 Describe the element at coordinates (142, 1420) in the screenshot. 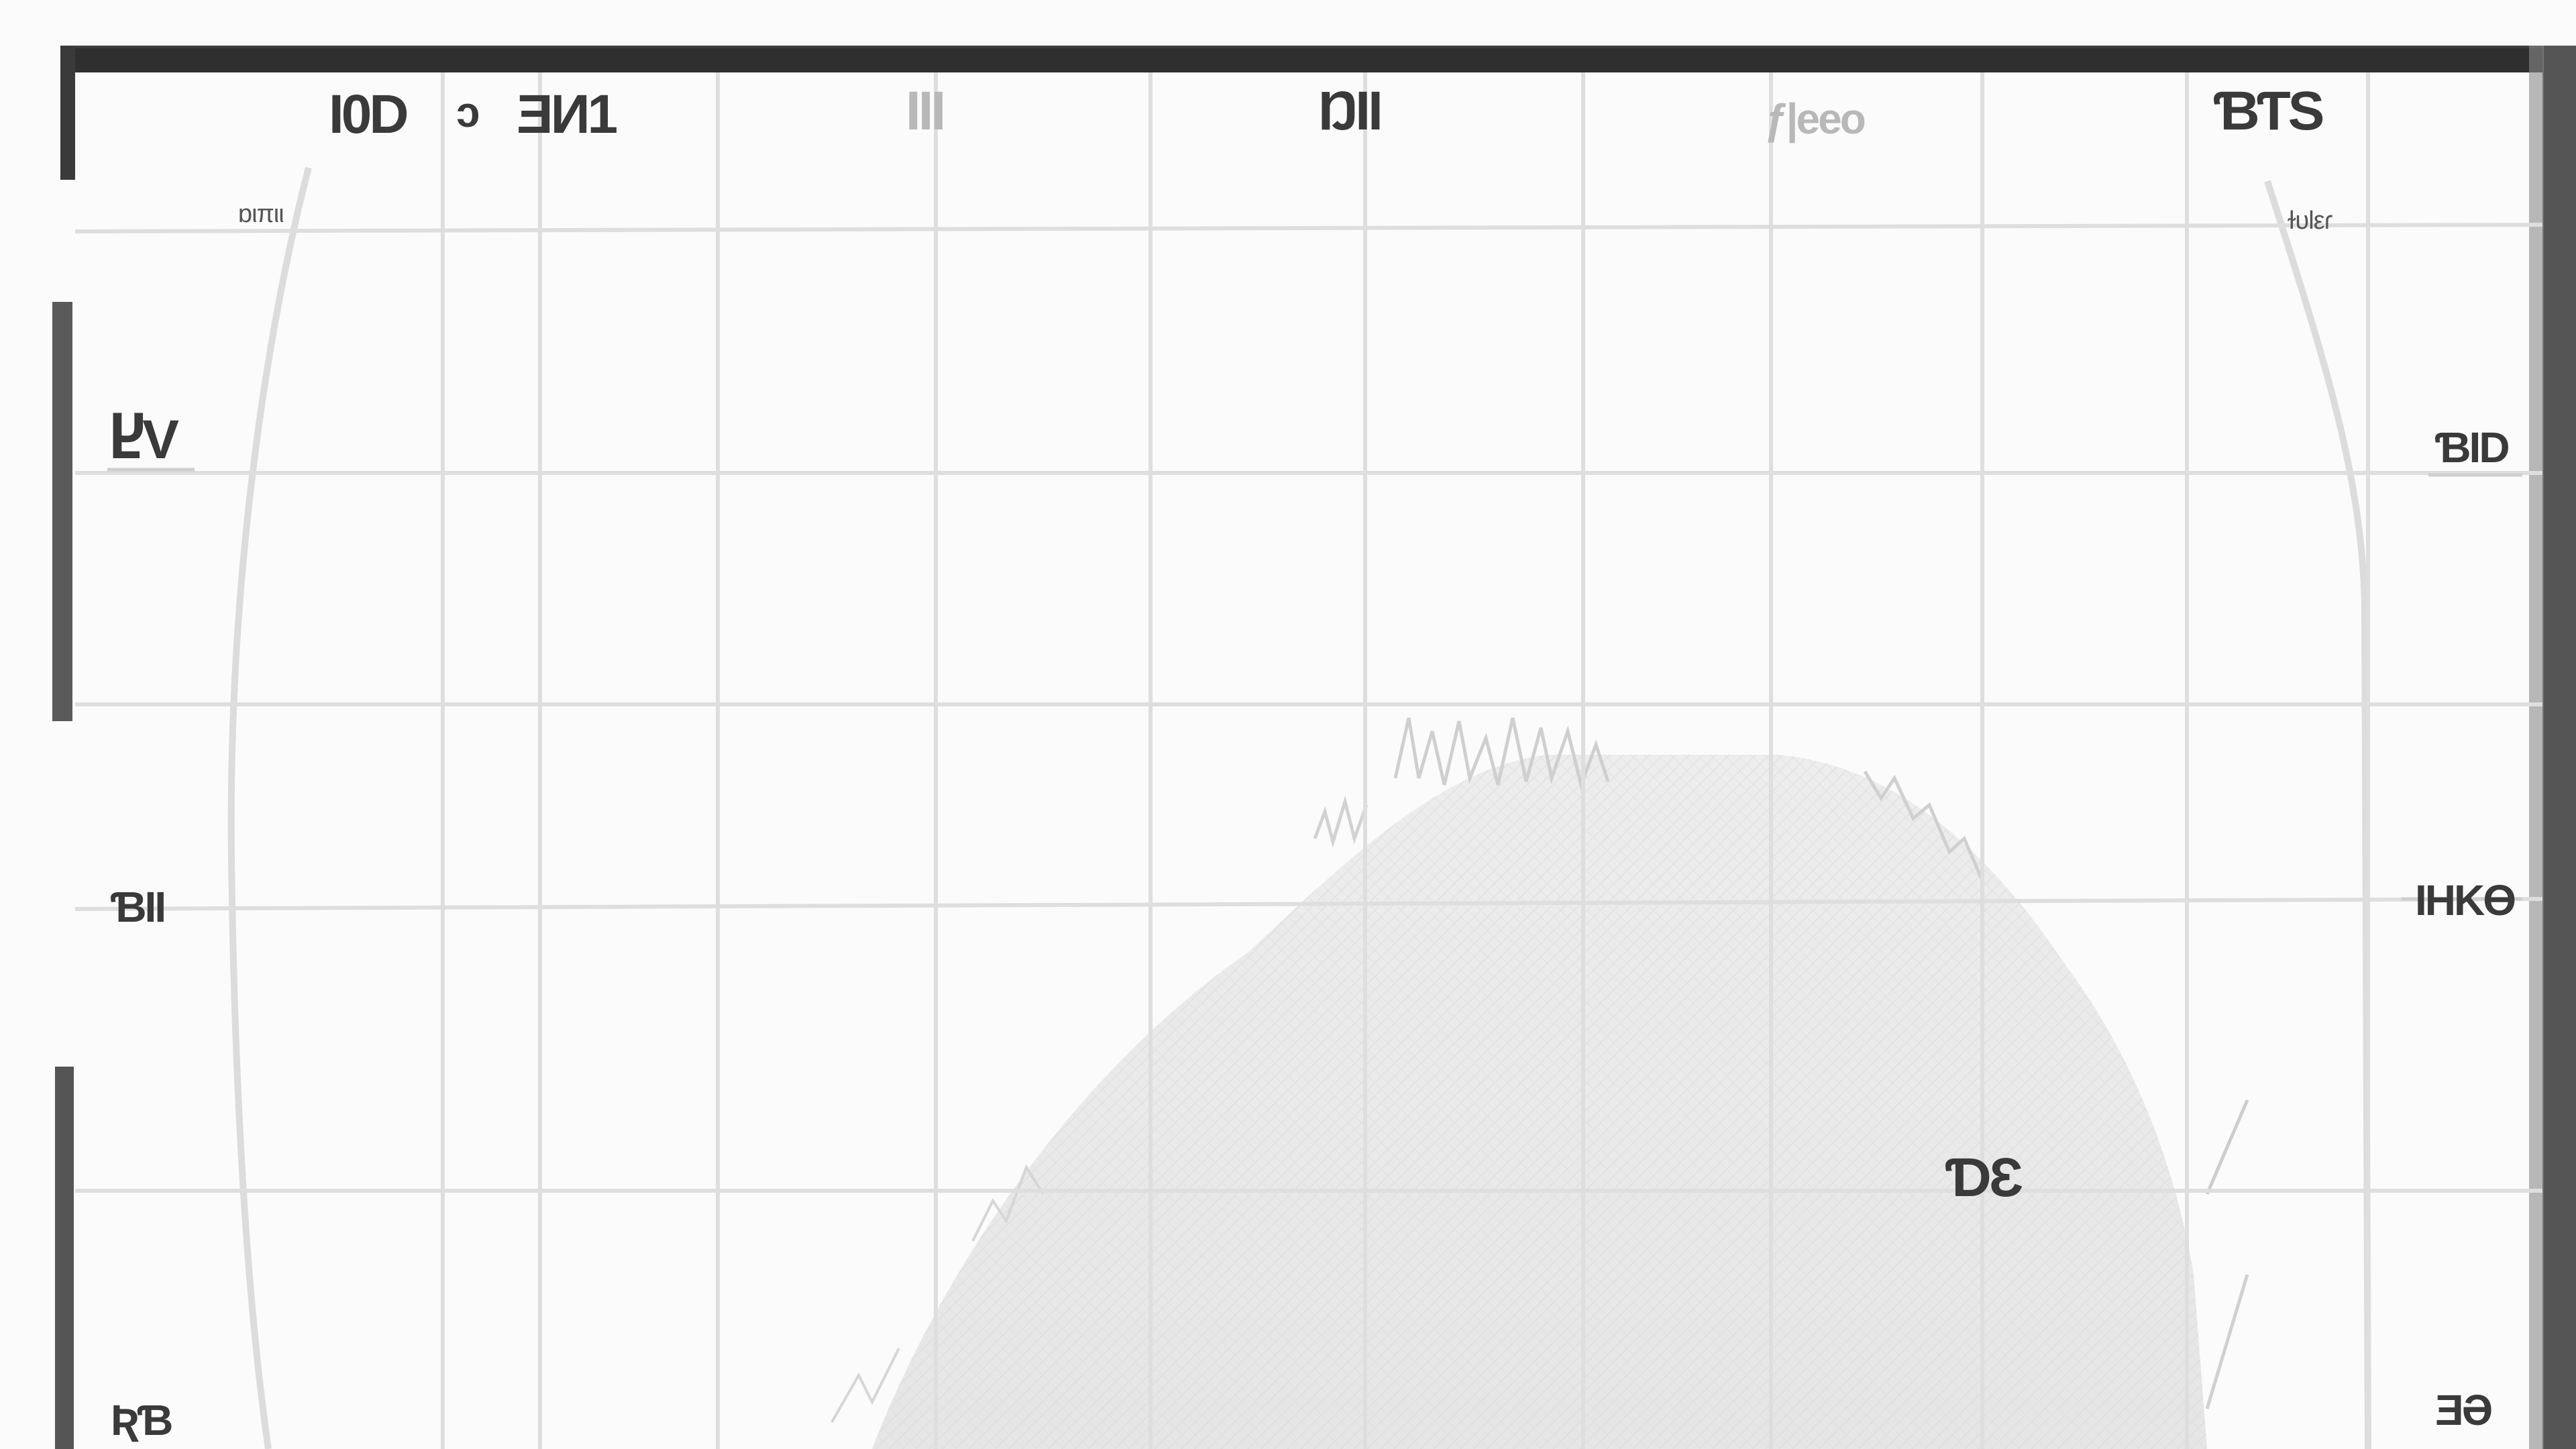

I see `left-label-3: ƦƁ` at that location.